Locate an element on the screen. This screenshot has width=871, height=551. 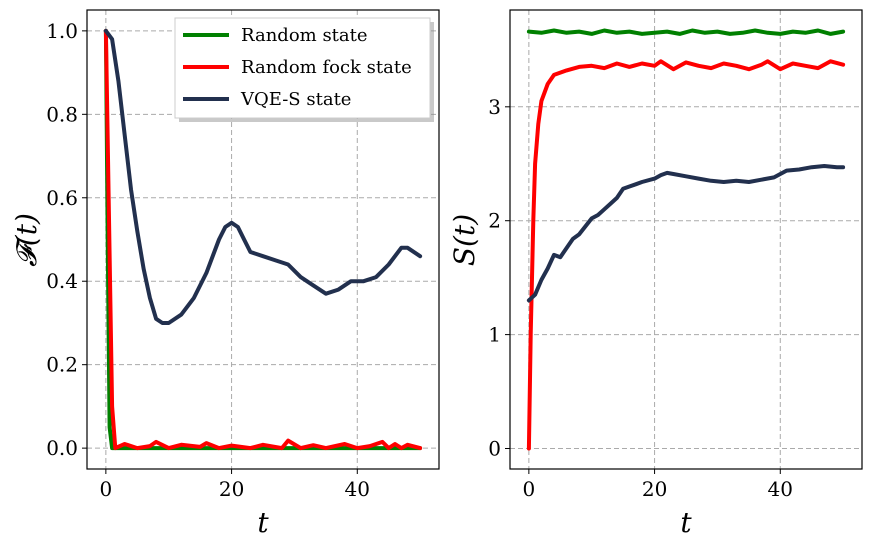
entropy-ylabel: S(t) is located at coordinates (464, 240).